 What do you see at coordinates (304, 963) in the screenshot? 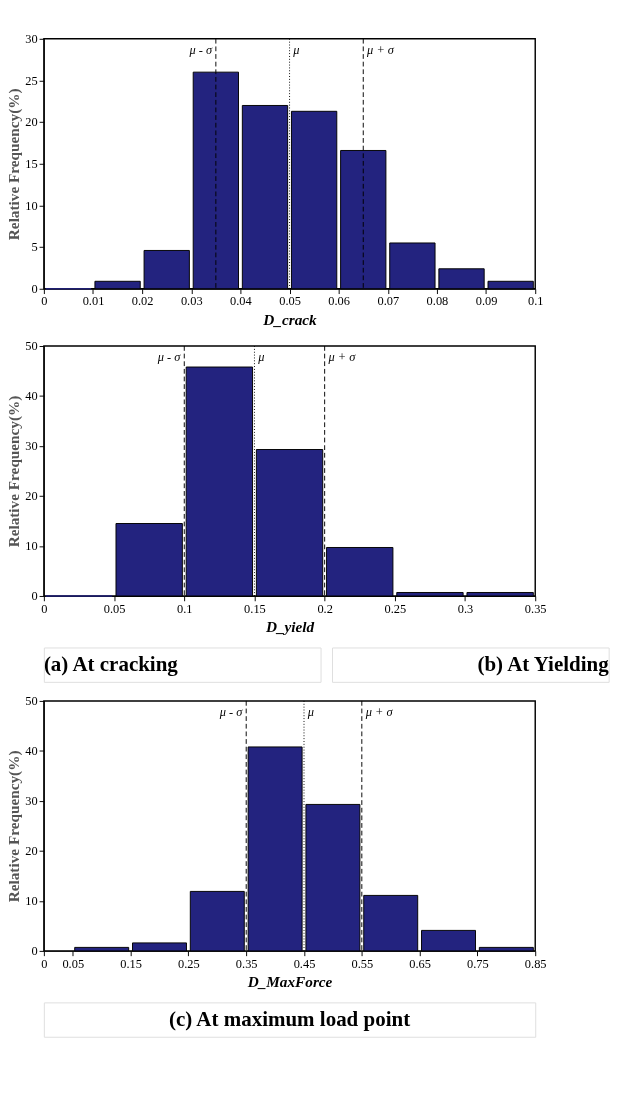
I see `x-tick-label: 0.45` at bounding box center [304, 963].